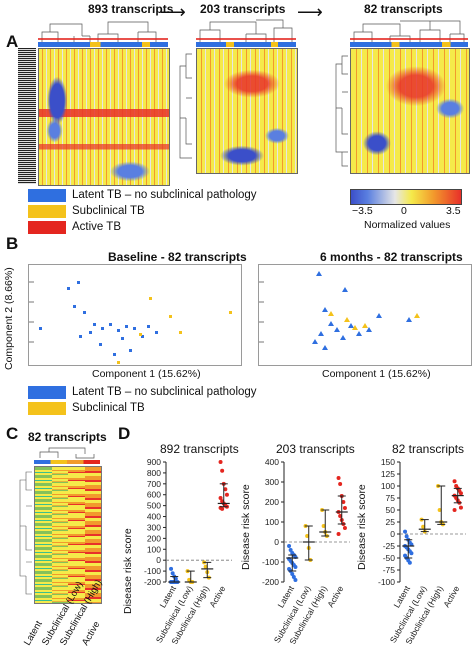  What do you see at coordinates (164, 195) in the screenshot?
I see `legend-label: Latent TB – no subclinical pathology` at bounding box center [164, 195].